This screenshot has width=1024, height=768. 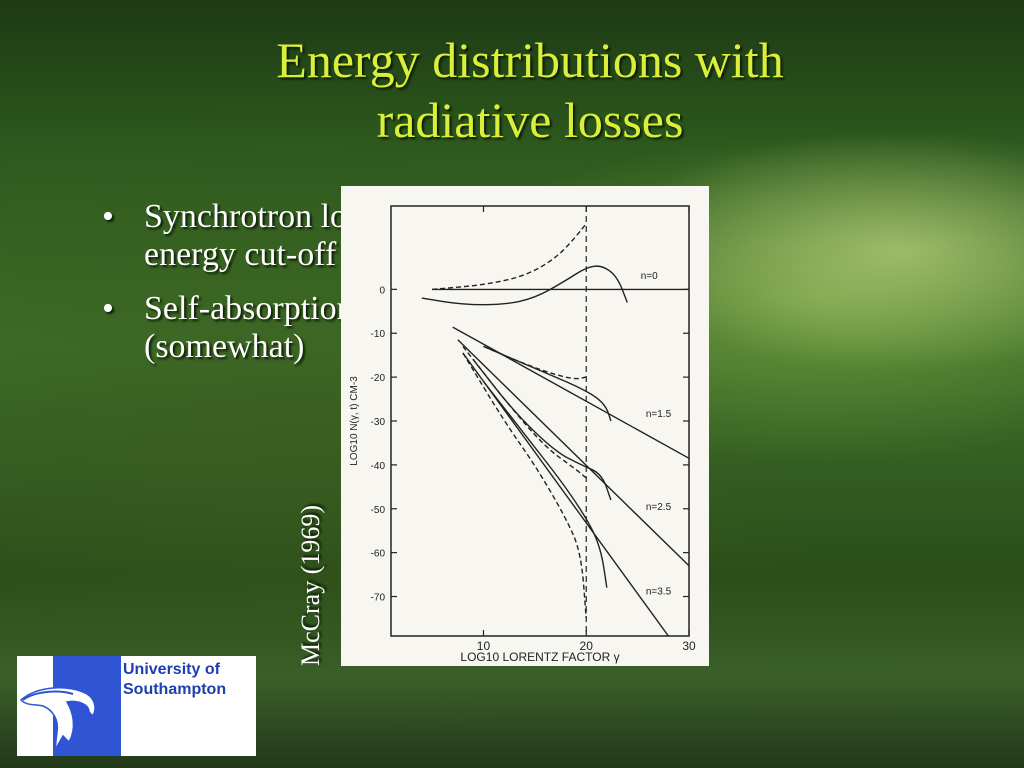 What do you see at coordinates (378, 334) in the screenshot?
I see `y-tick-label: -10` at bounding box center [378, 334].